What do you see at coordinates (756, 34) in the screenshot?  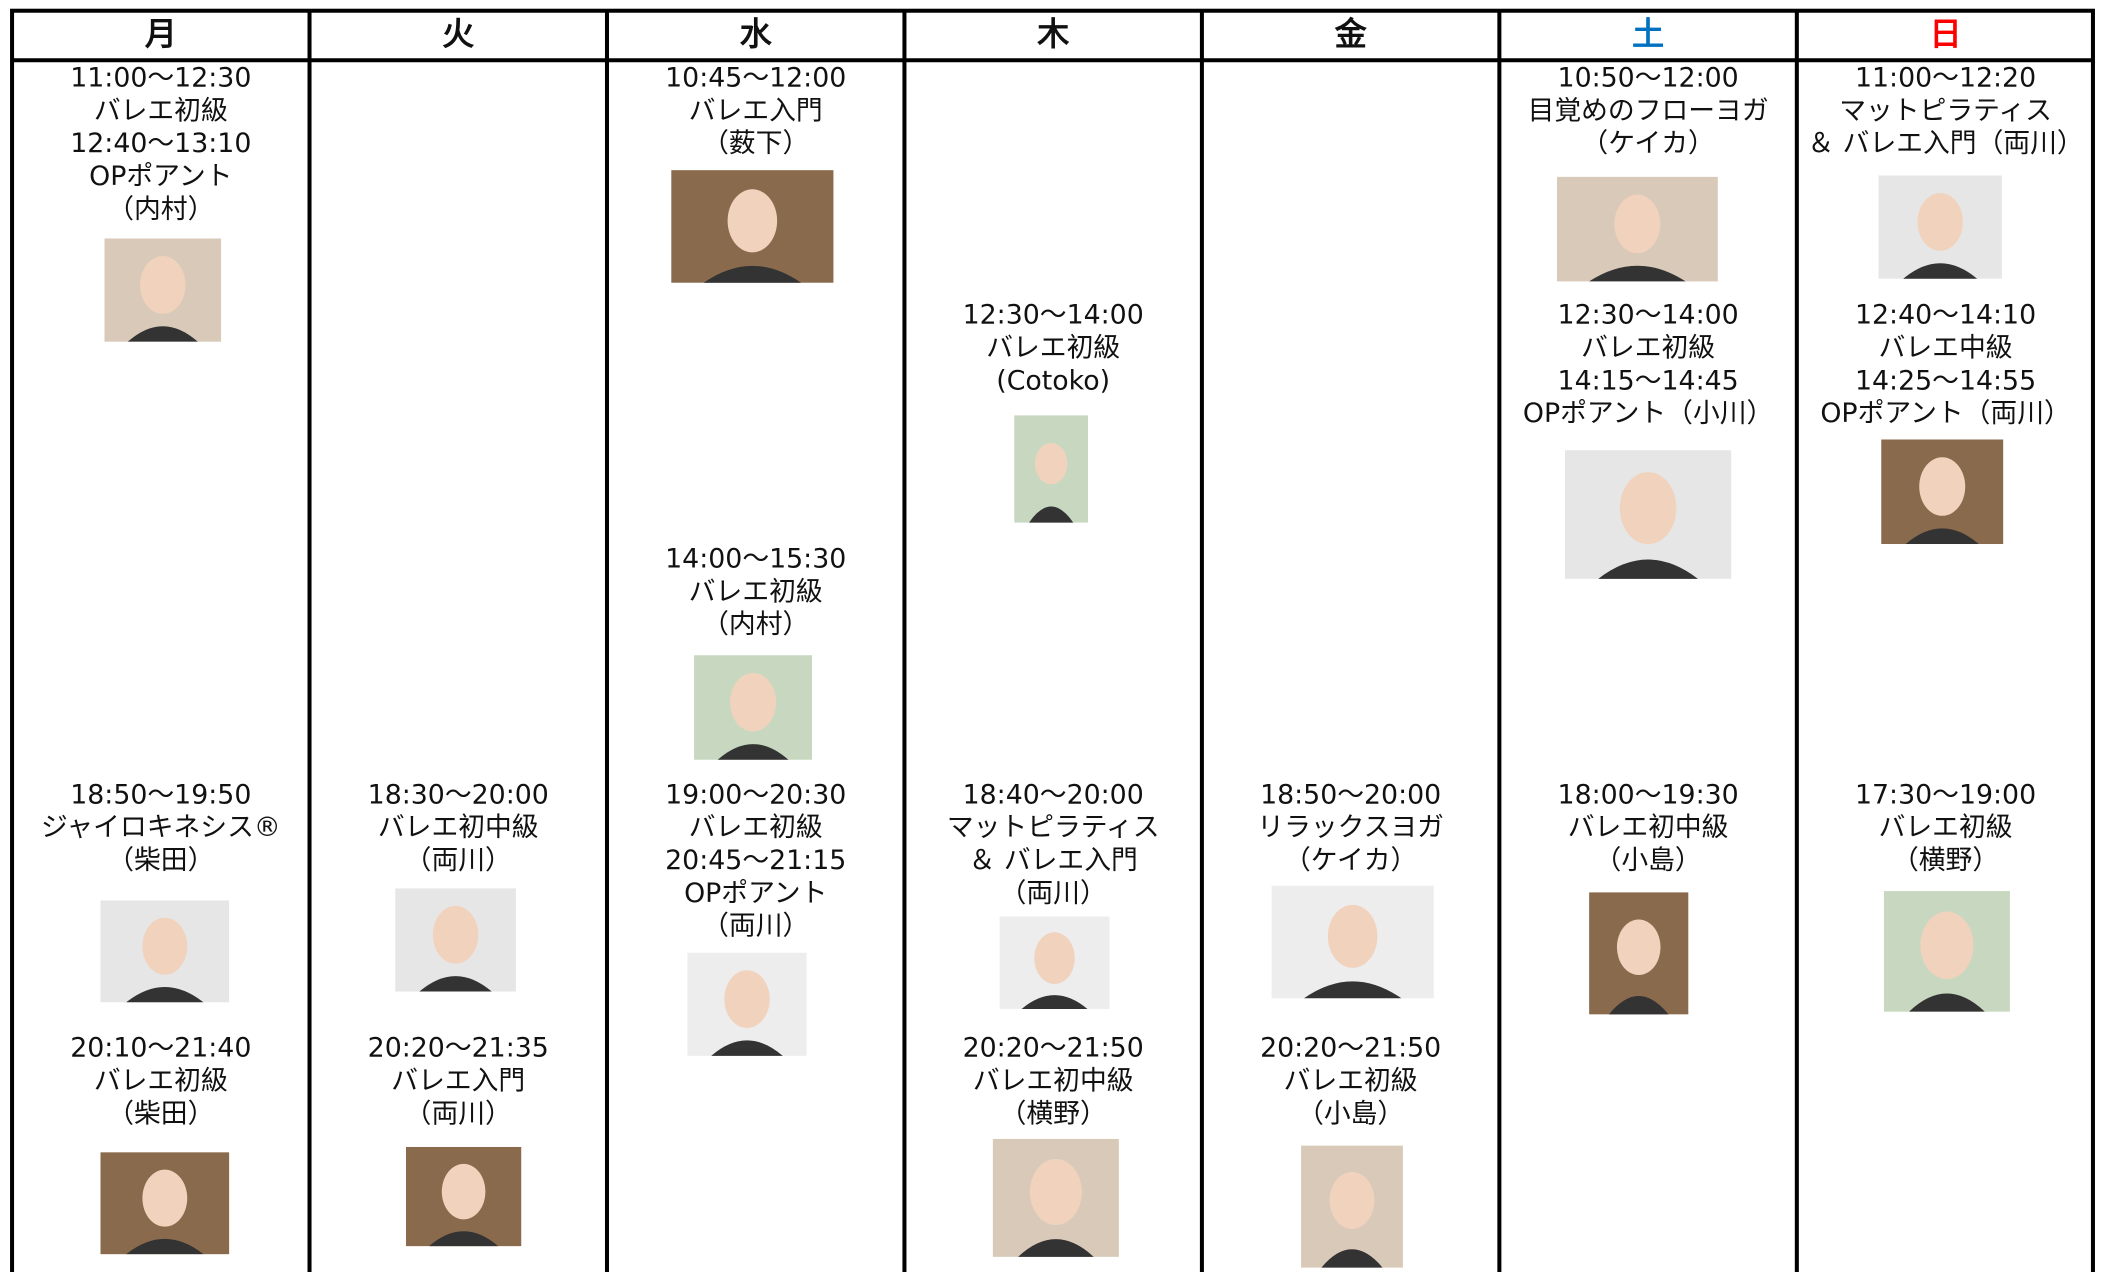 I see `day-header: 水` at bounding box center [756, 34].